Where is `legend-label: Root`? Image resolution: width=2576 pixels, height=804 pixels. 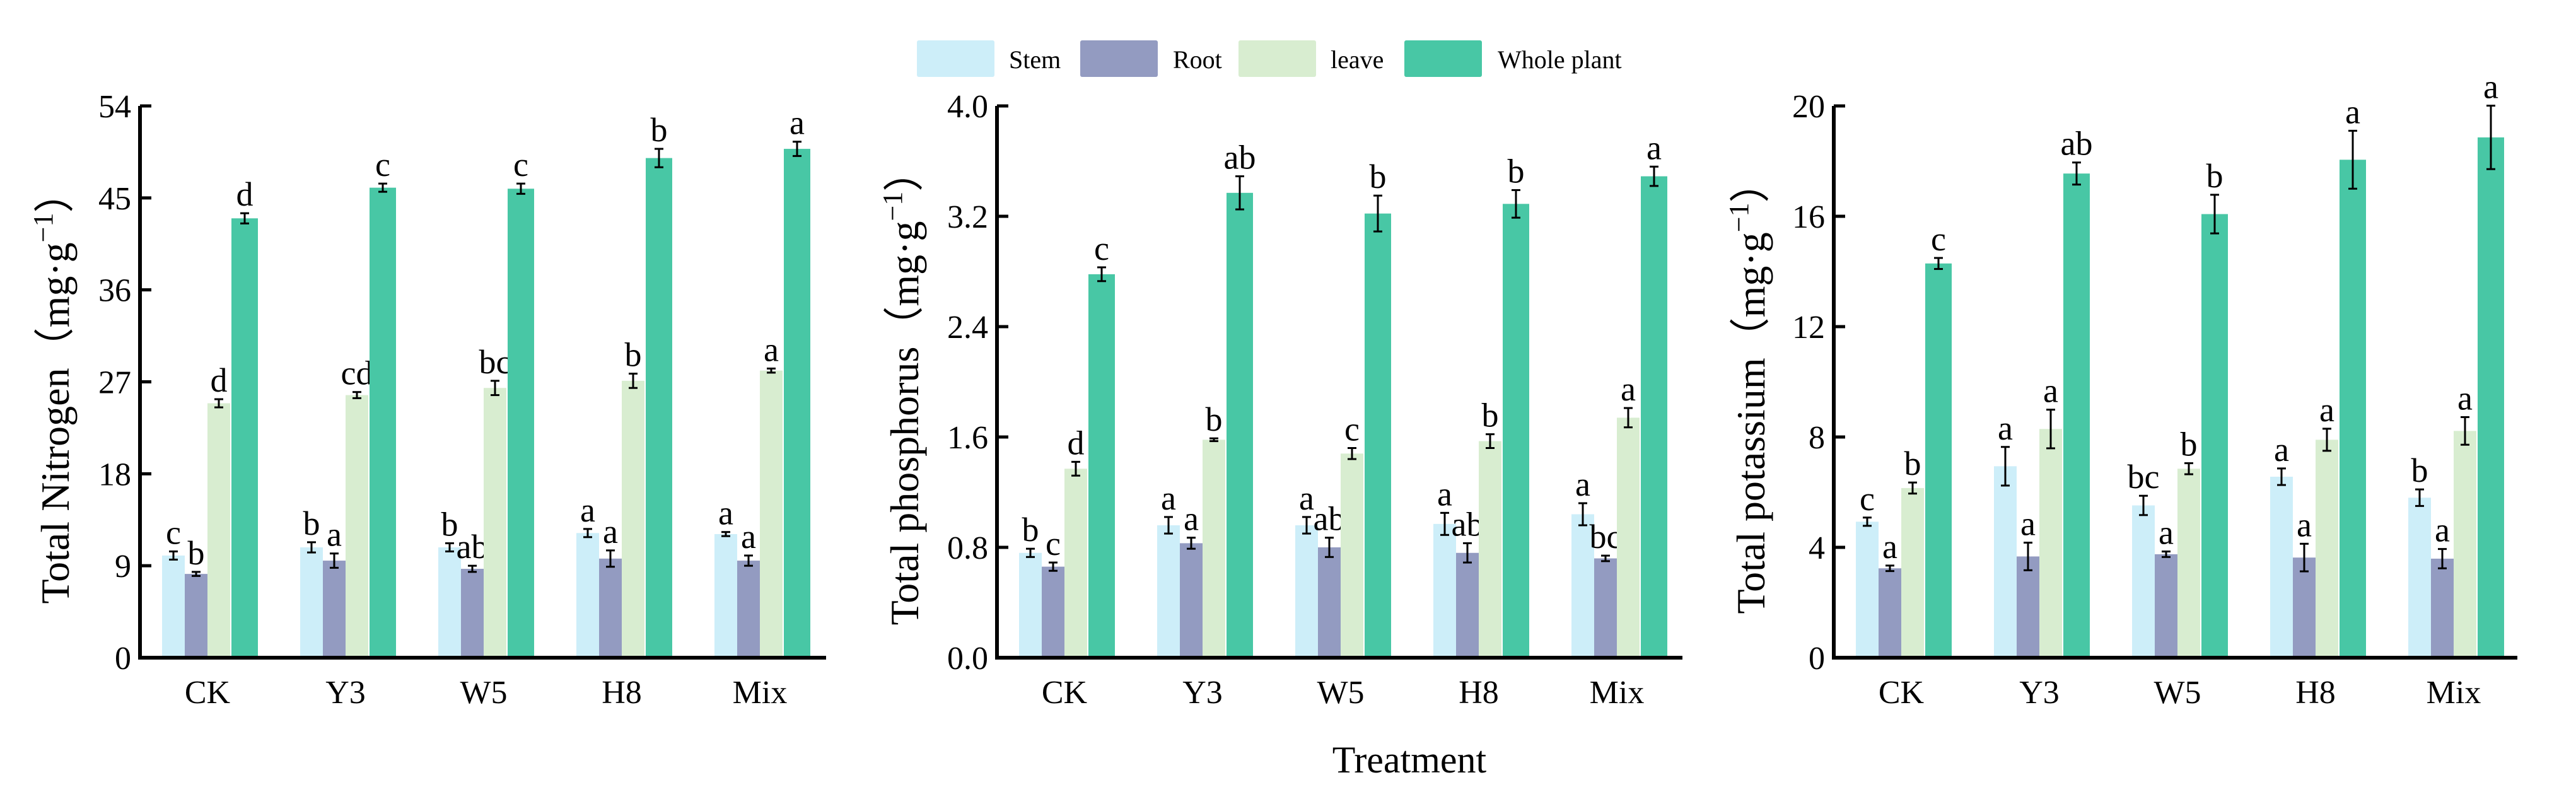 legend-label: Root is located at coordinates (1198, 60).